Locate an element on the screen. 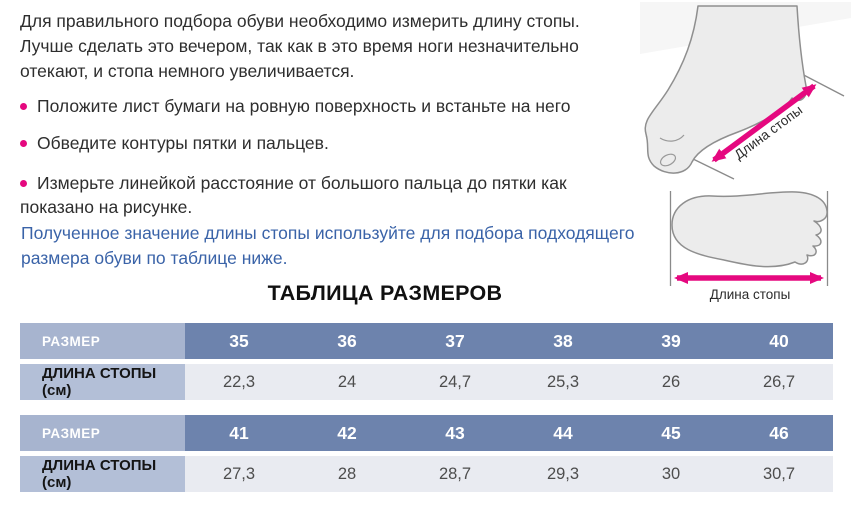 This screenshot has width=851, height=509. size-table-title: ТАБЛИЦА РАЗМЕРОВ is located at coordinates (385, 293).